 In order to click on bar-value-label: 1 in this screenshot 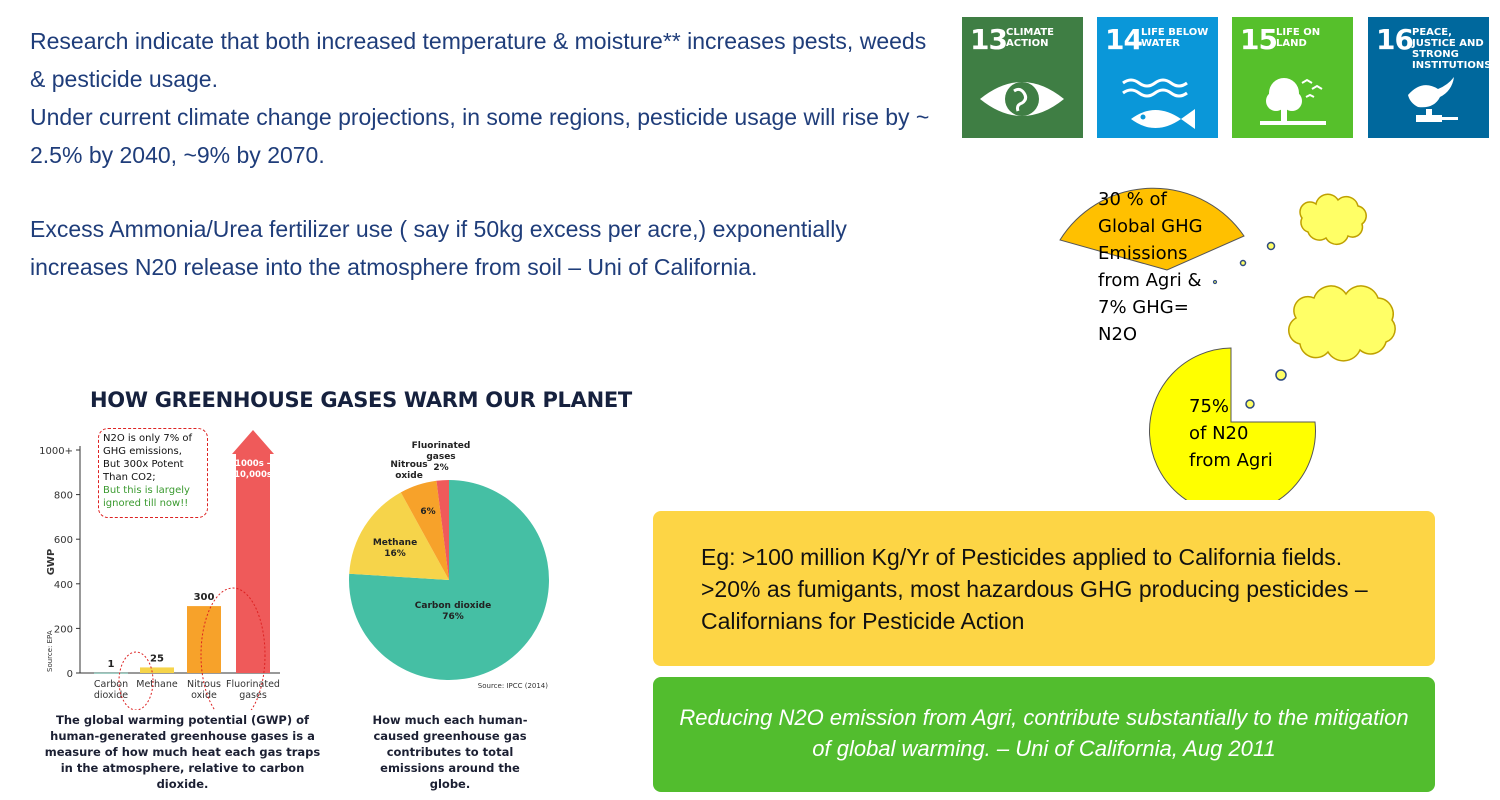, I will do `click(111, 664)`.